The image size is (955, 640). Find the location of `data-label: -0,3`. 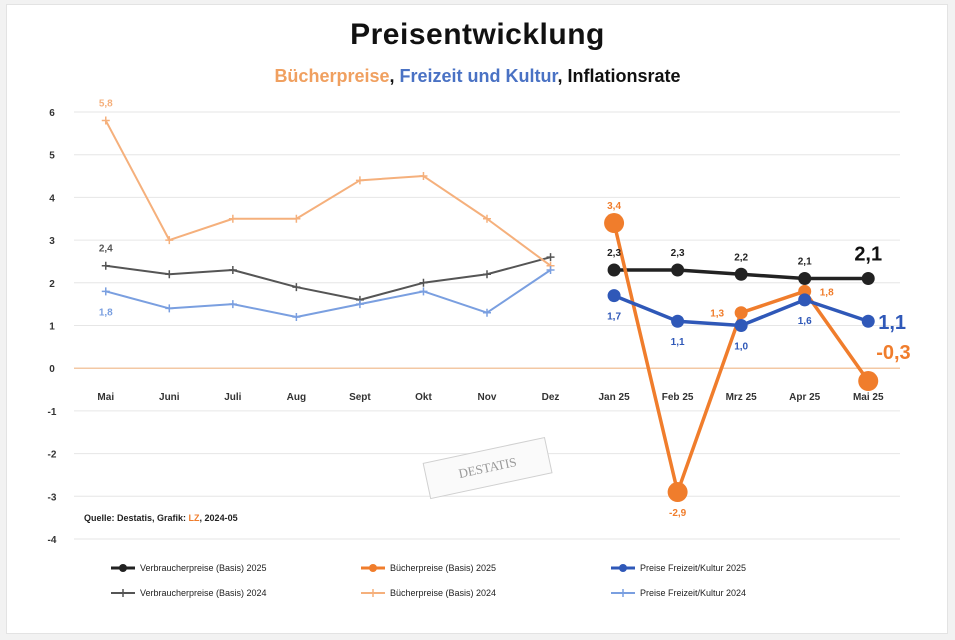

data-label: -0,3 is located at coordinates (893, 353).